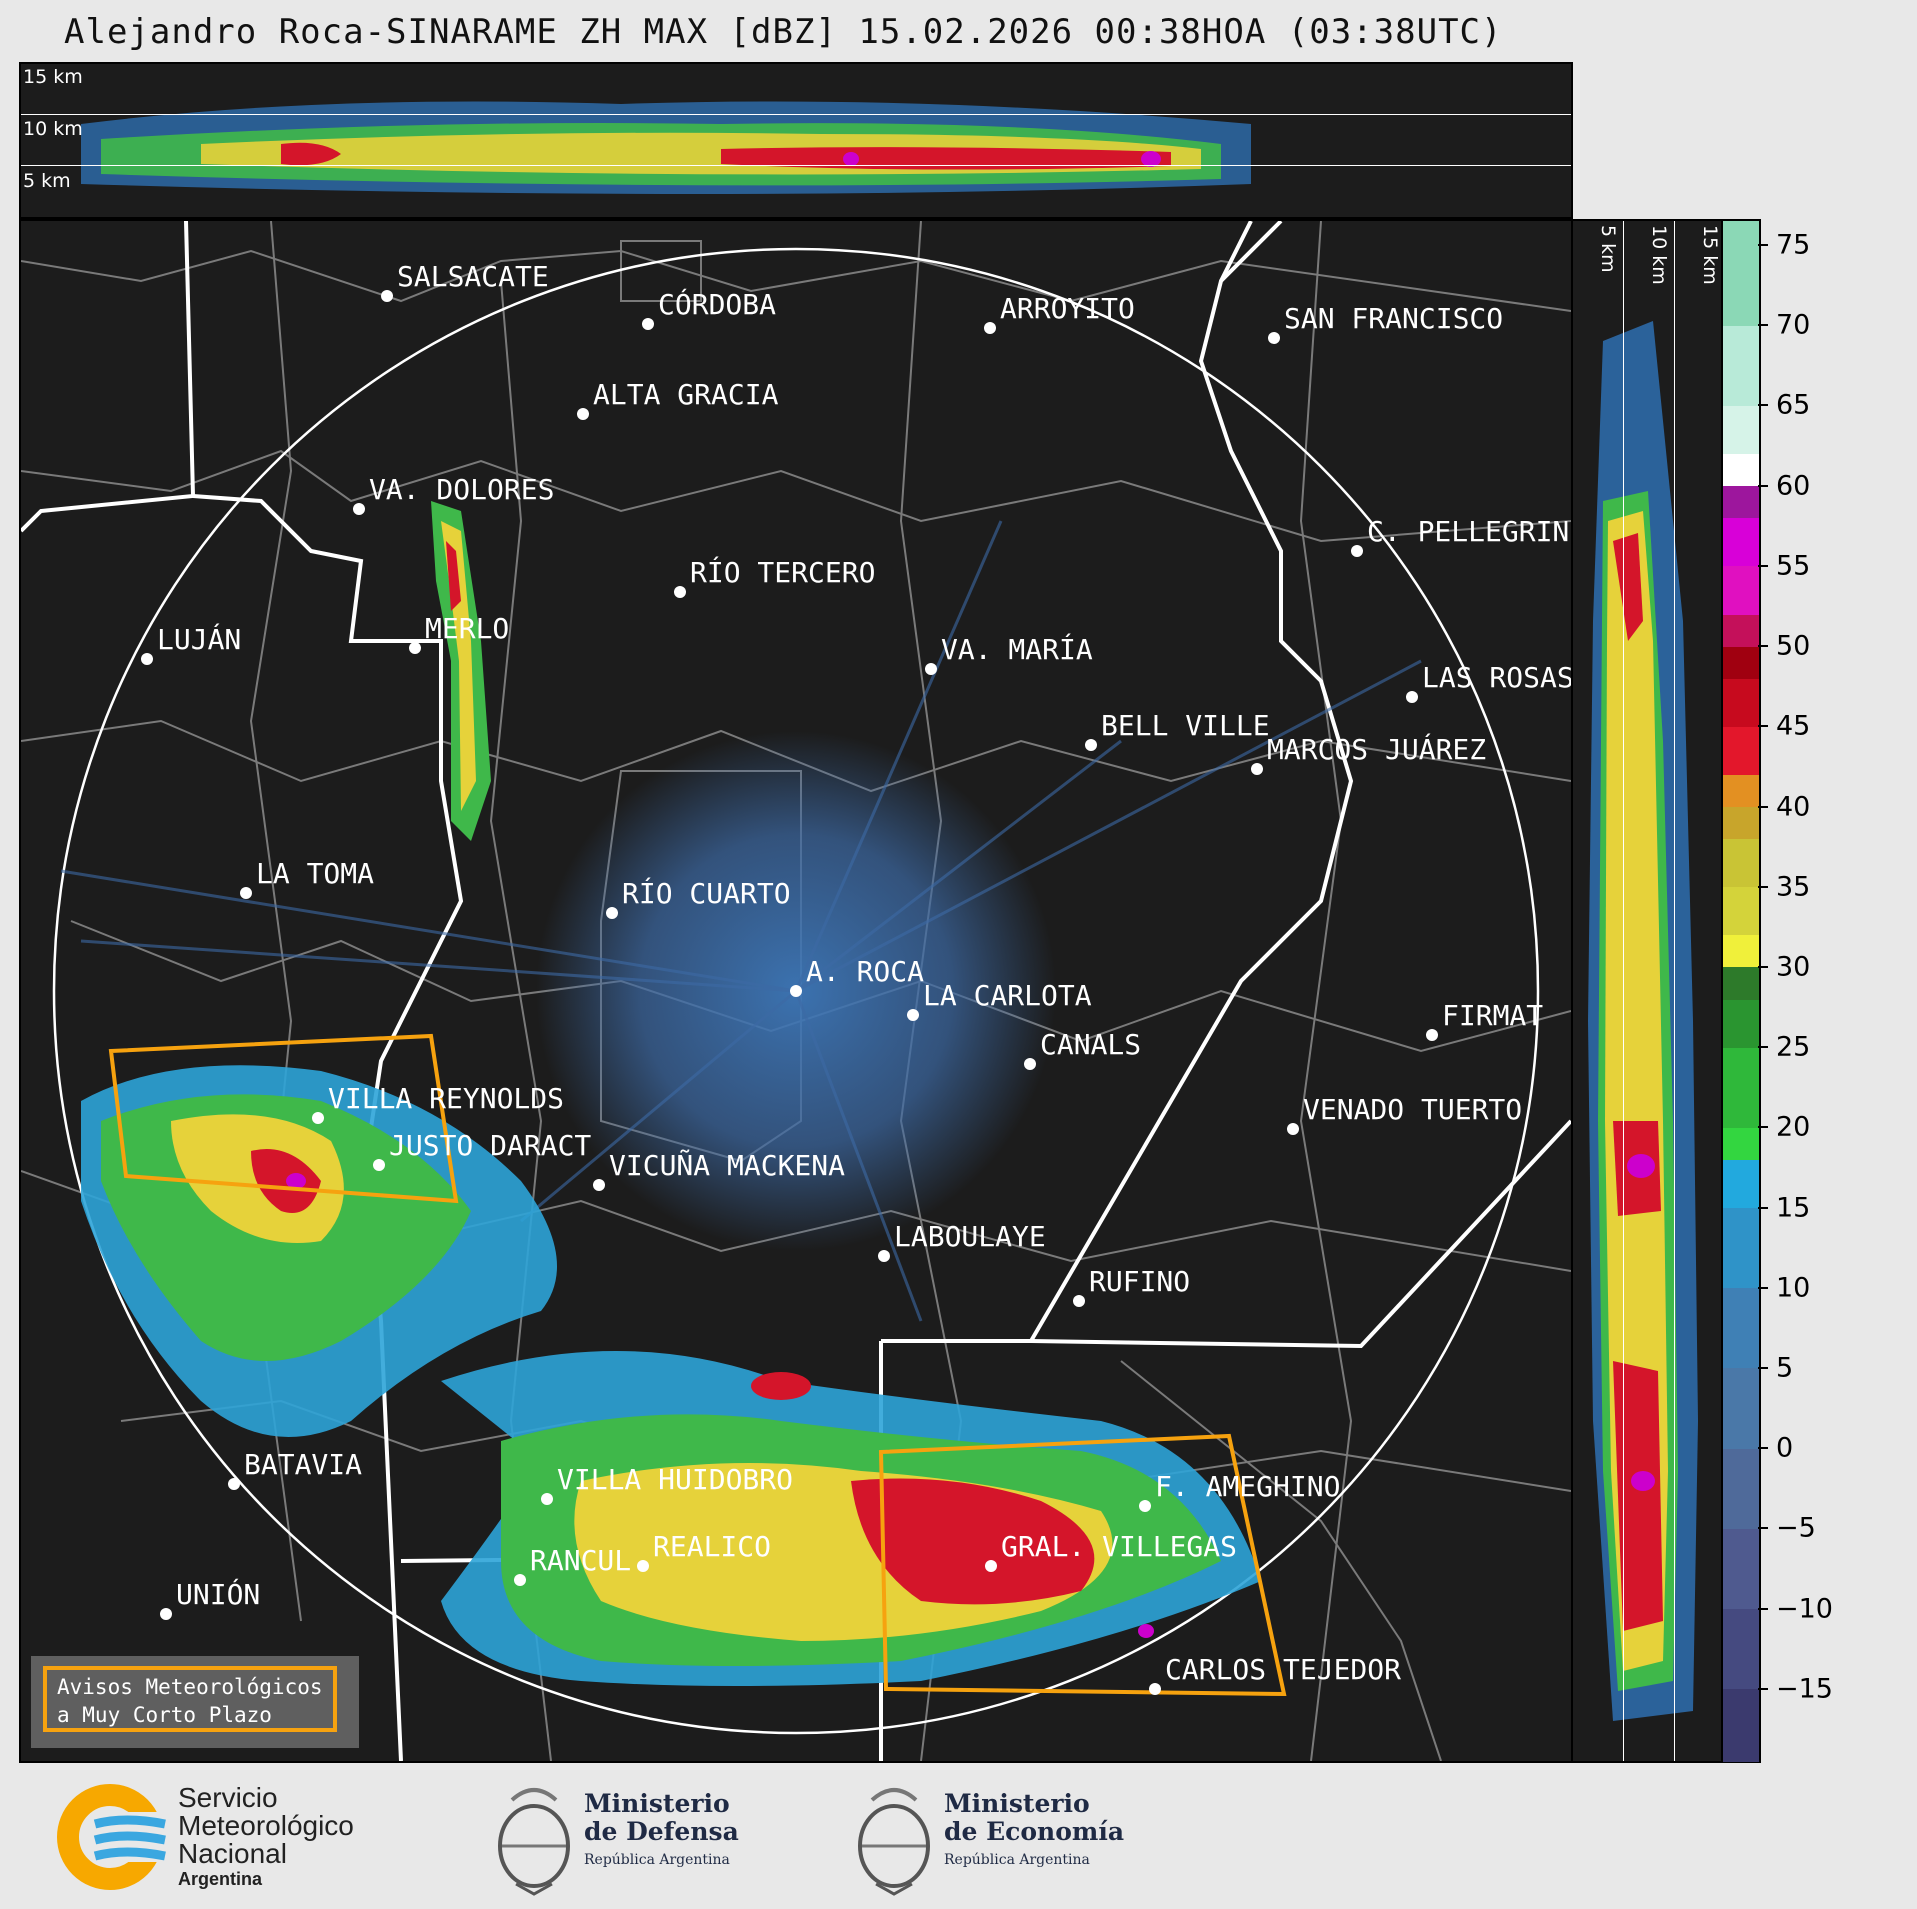 The image size is (1917, 1909). I want to click on height-label-10km: 10 km, so click(53, 129).